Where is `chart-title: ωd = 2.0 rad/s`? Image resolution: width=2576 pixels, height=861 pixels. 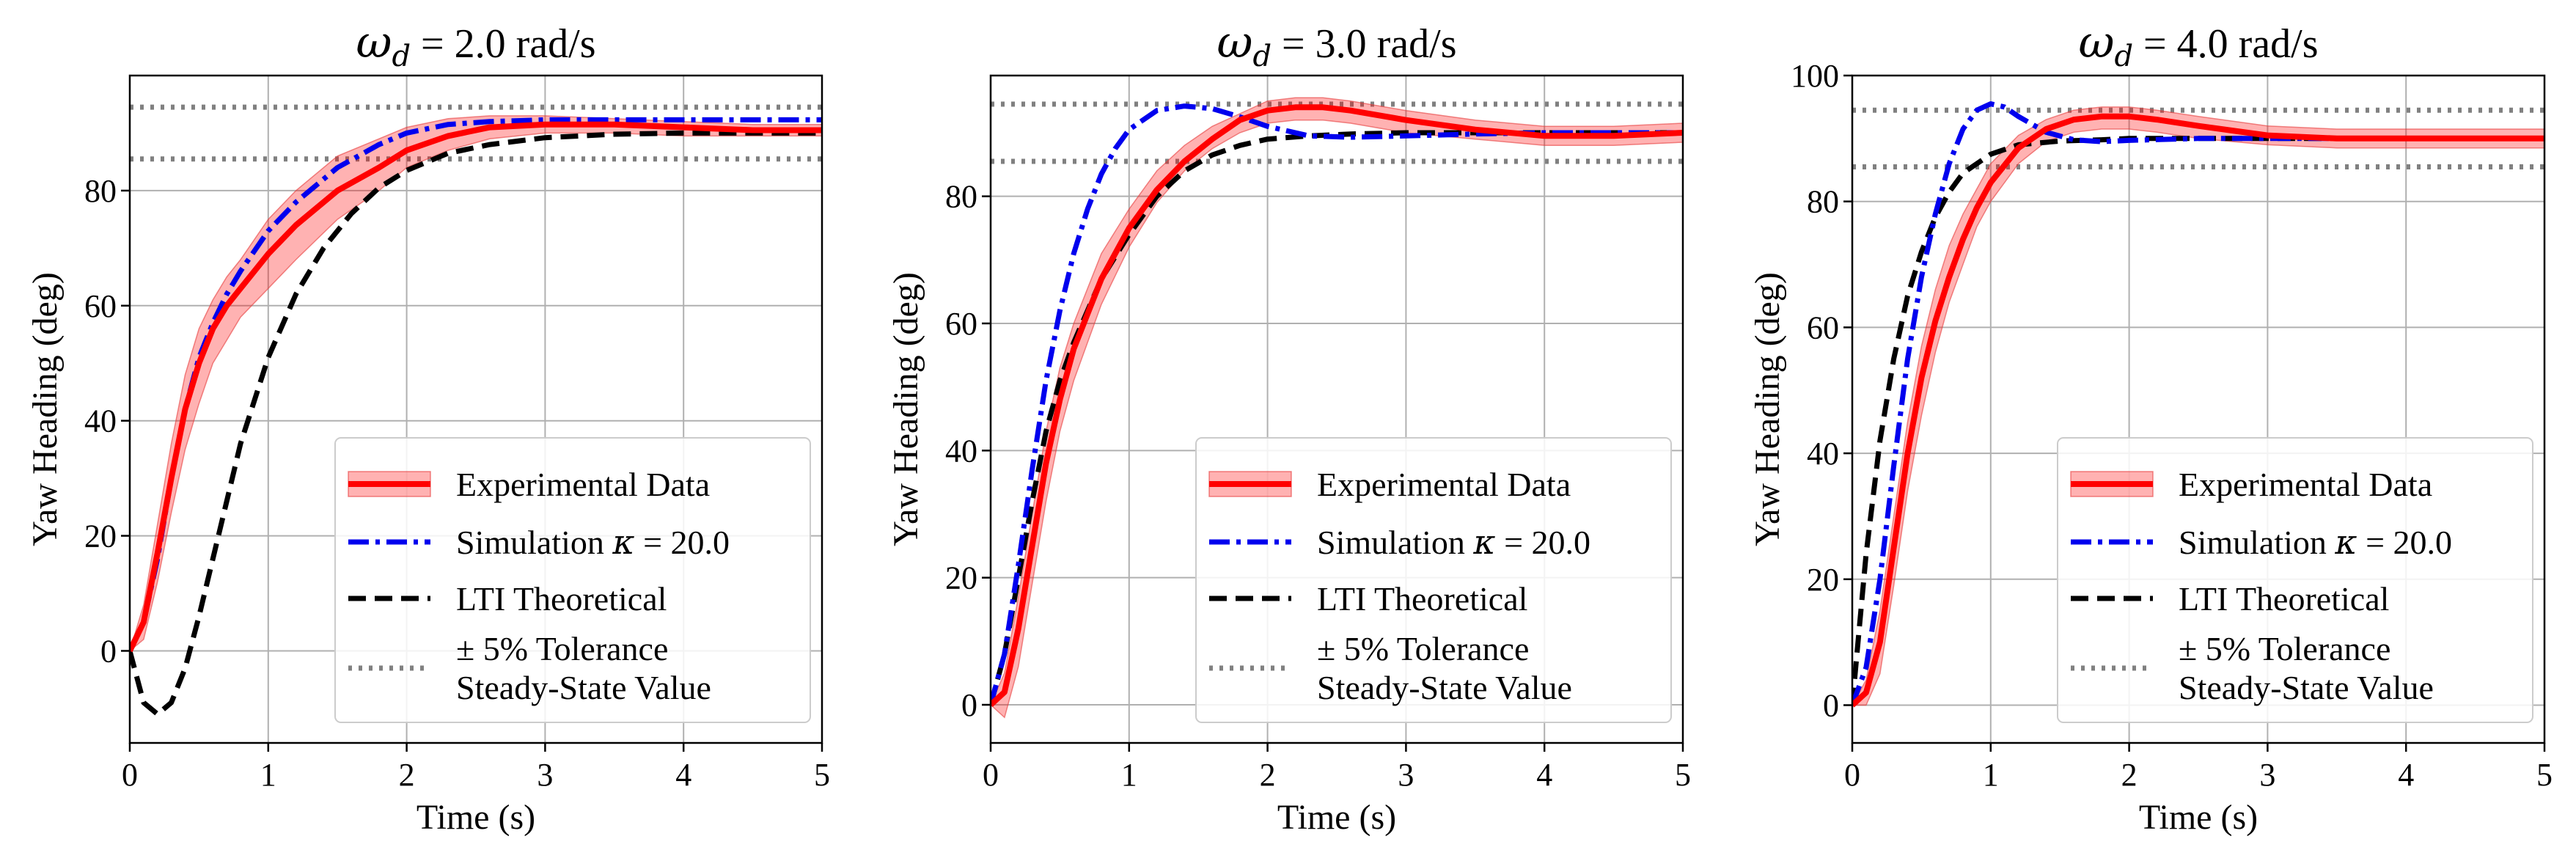 chart-title: ωd = 2.0 rad/s is located at coordinates (476, 45).